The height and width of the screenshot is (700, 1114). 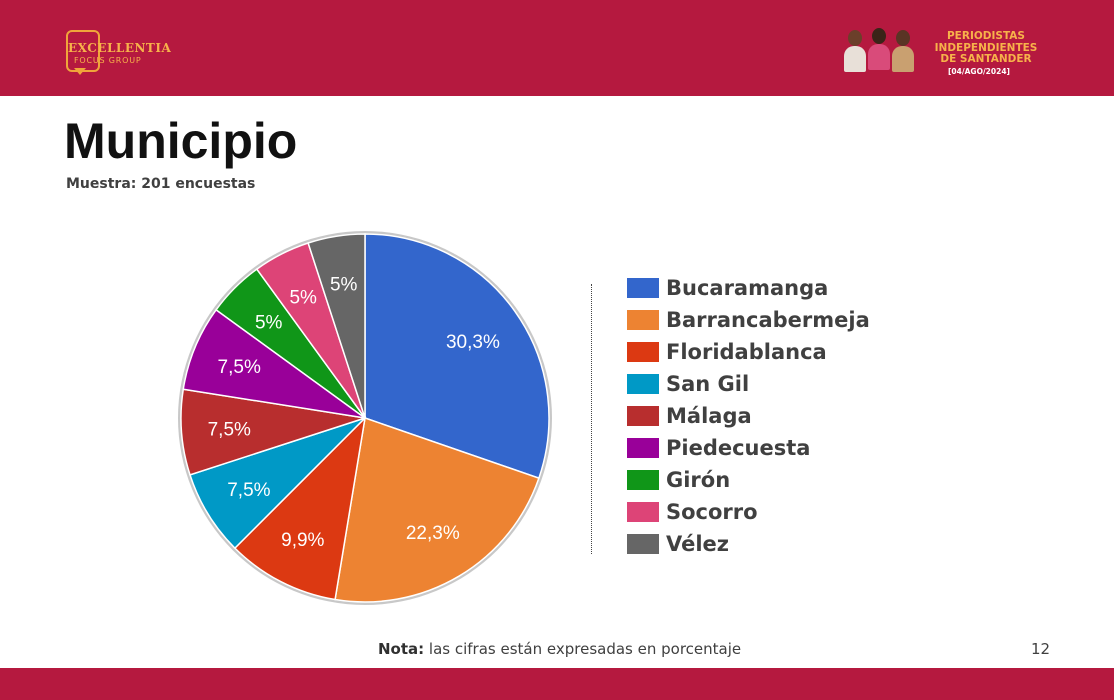 What do you see at coordinates (747, 288) in the screenshot?
I see `legend-label: Bucaramanga` at bounding box center [747, 288].